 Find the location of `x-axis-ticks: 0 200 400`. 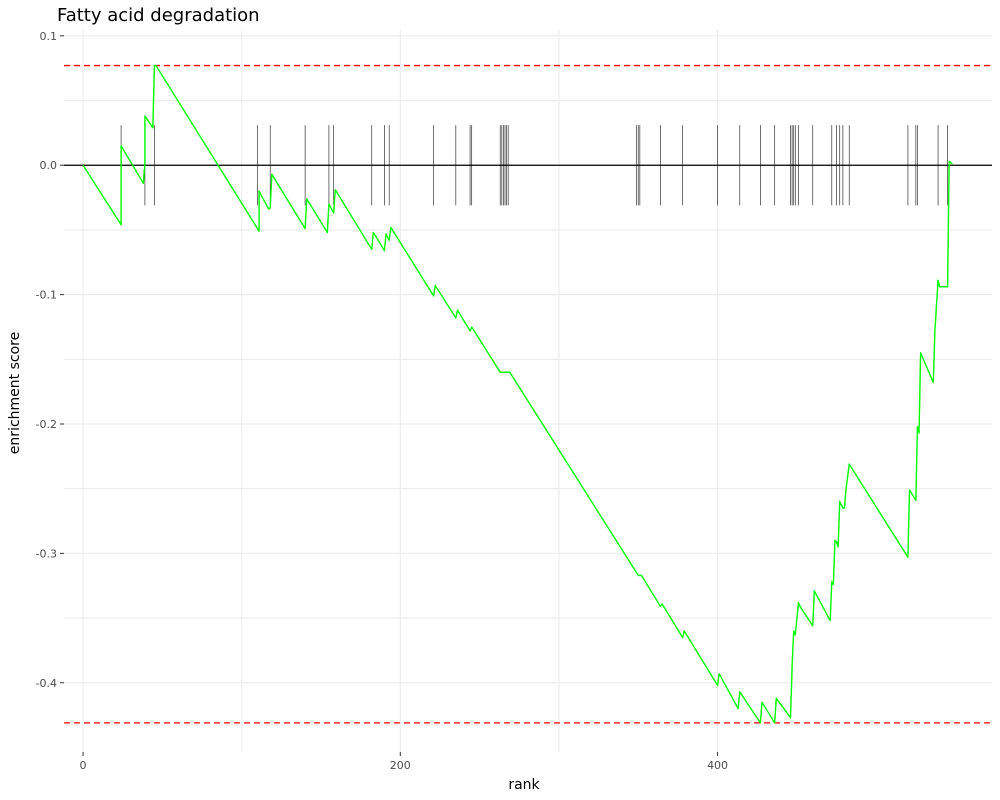

x-axis-ticks: 0 200 400 is located at coordinates (404, 762).